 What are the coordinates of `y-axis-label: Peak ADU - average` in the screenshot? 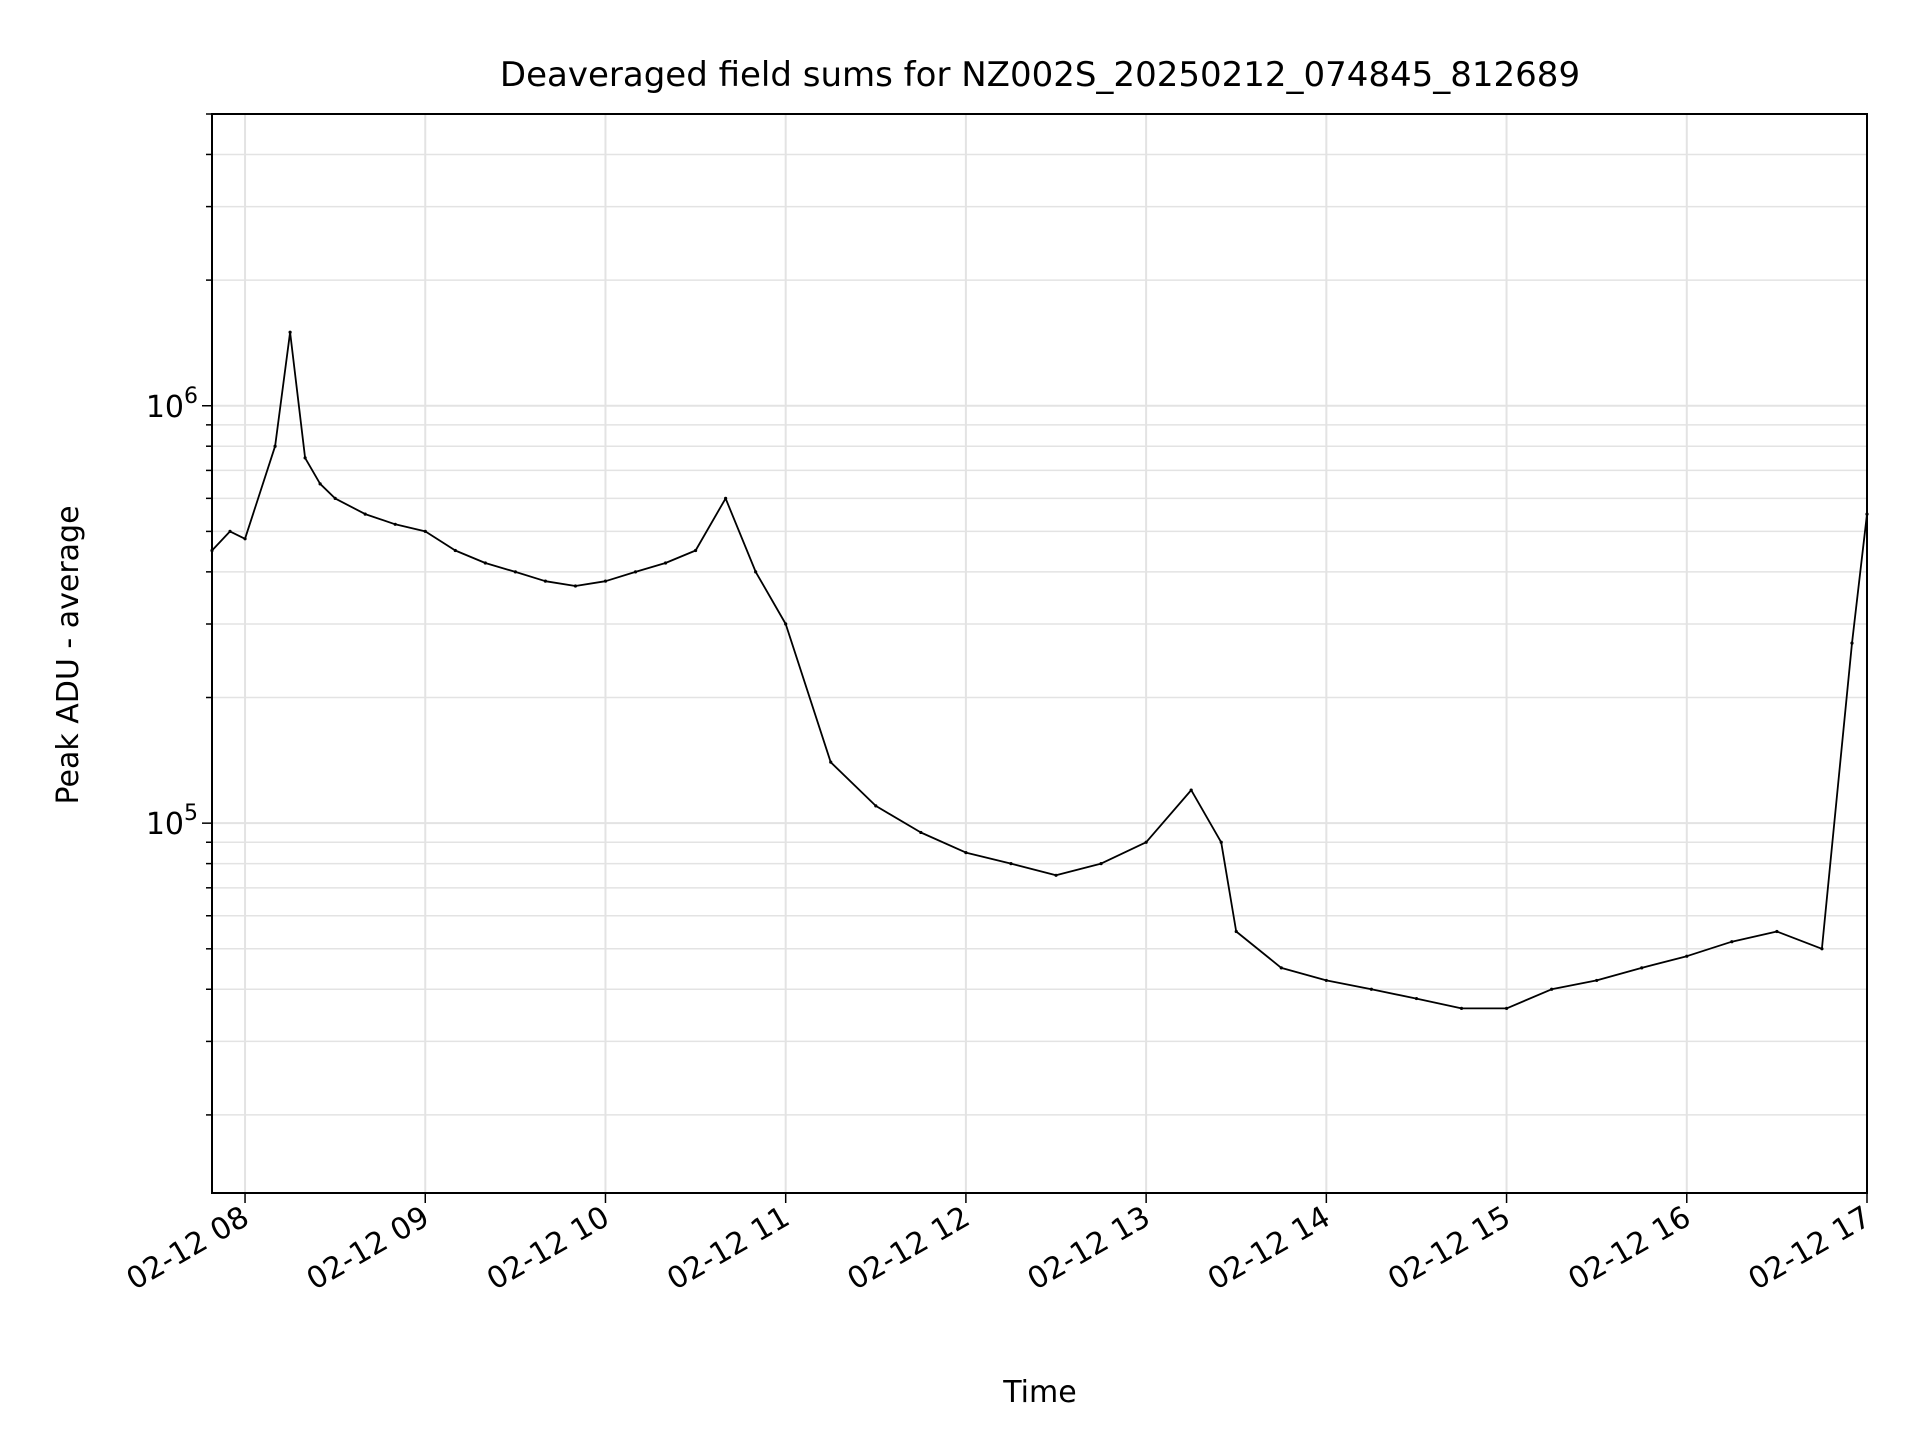 It's located at (68, 654).